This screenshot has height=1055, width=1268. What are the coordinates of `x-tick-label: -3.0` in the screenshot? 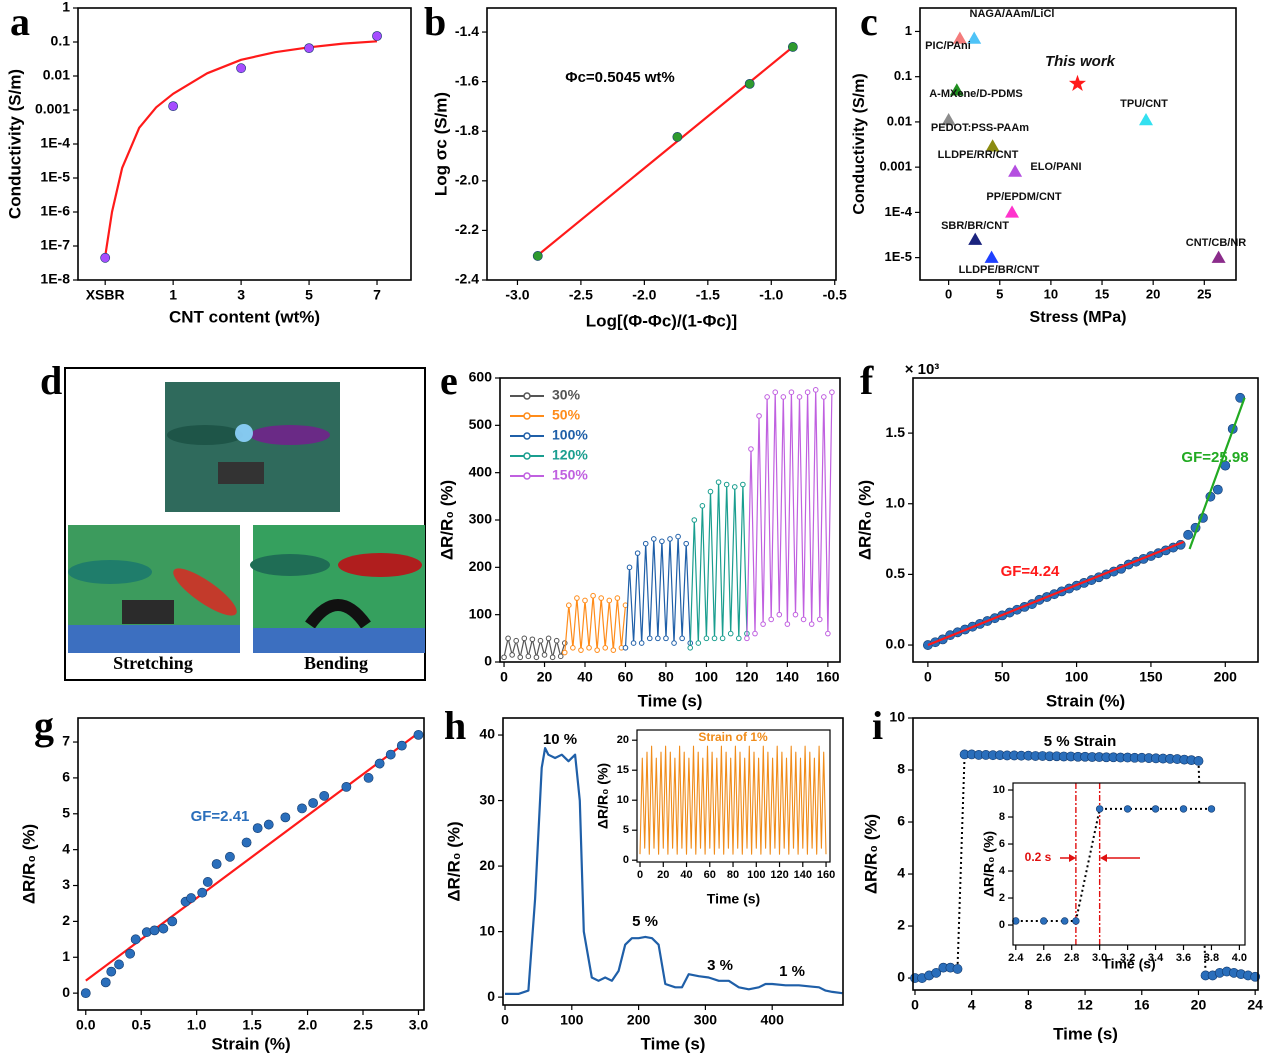 It's located at (517, 295).